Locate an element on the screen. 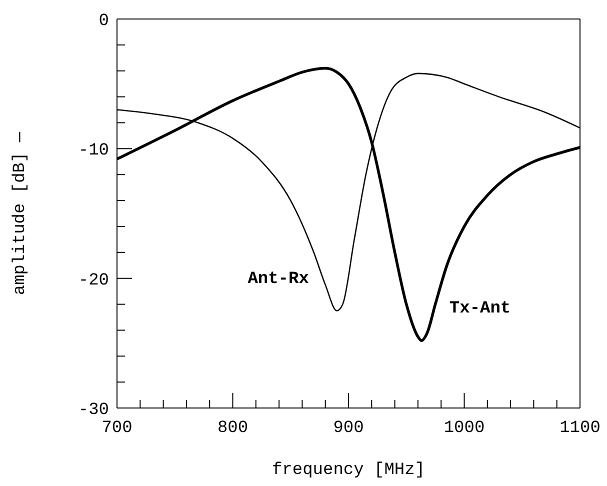 The height and width of the screenshot is (486, 607). x-tick-label: 1100 is located at coordinates (580, 428).